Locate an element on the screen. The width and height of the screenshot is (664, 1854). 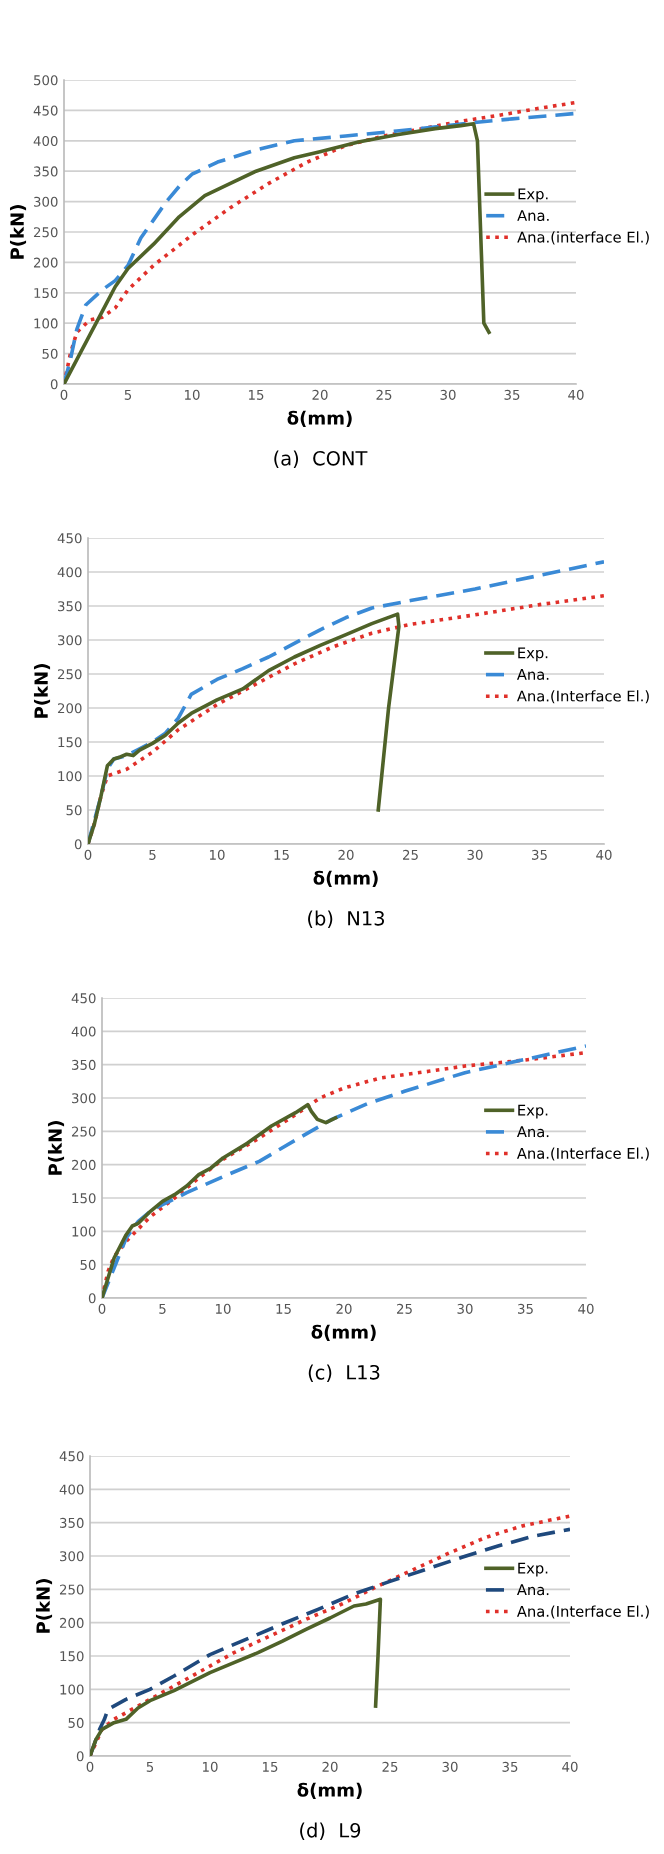
text: (d) L9 is located at coordinates (330, 1831).